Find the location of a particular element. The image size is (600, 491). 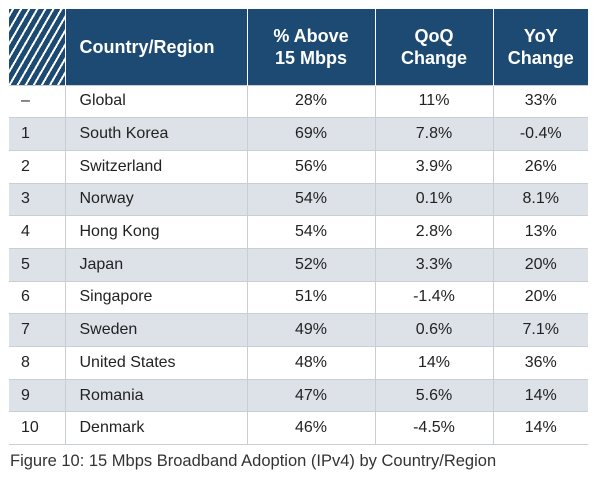

country-cell: Romania is located at coordinates (156, 395).